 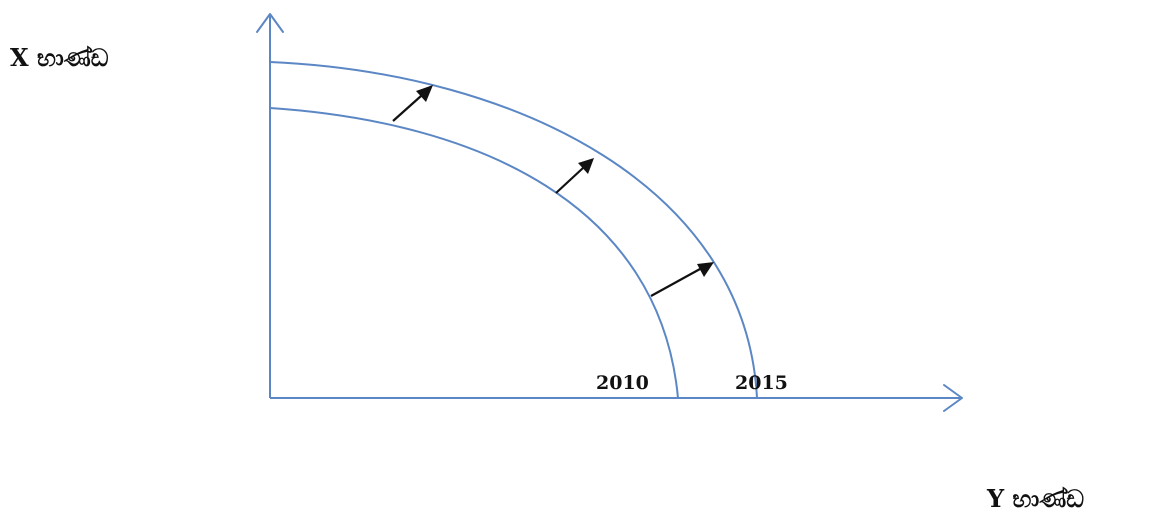 What do you see at coordinates (412, 103) in the screenshot?
I see `shift-arrow-upper` at bounding box center [412, 103].